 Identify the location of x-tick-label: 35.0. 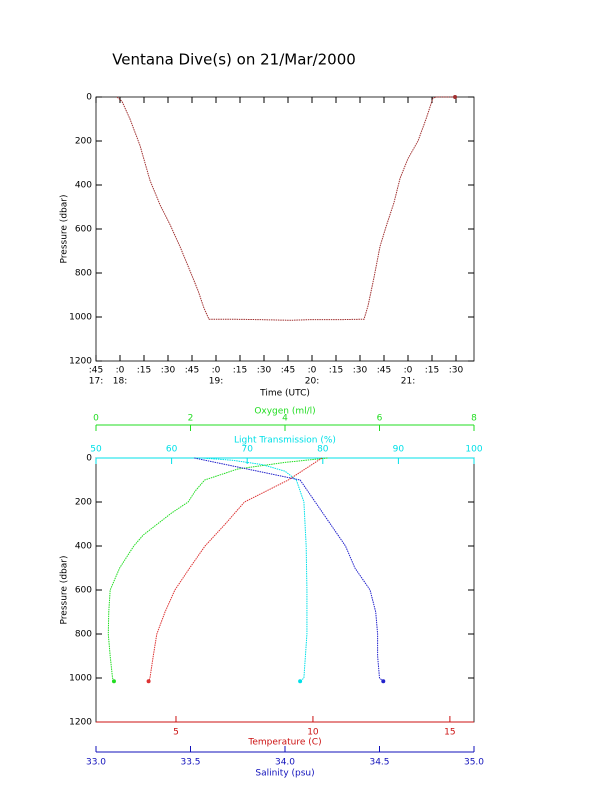
(474, 763).